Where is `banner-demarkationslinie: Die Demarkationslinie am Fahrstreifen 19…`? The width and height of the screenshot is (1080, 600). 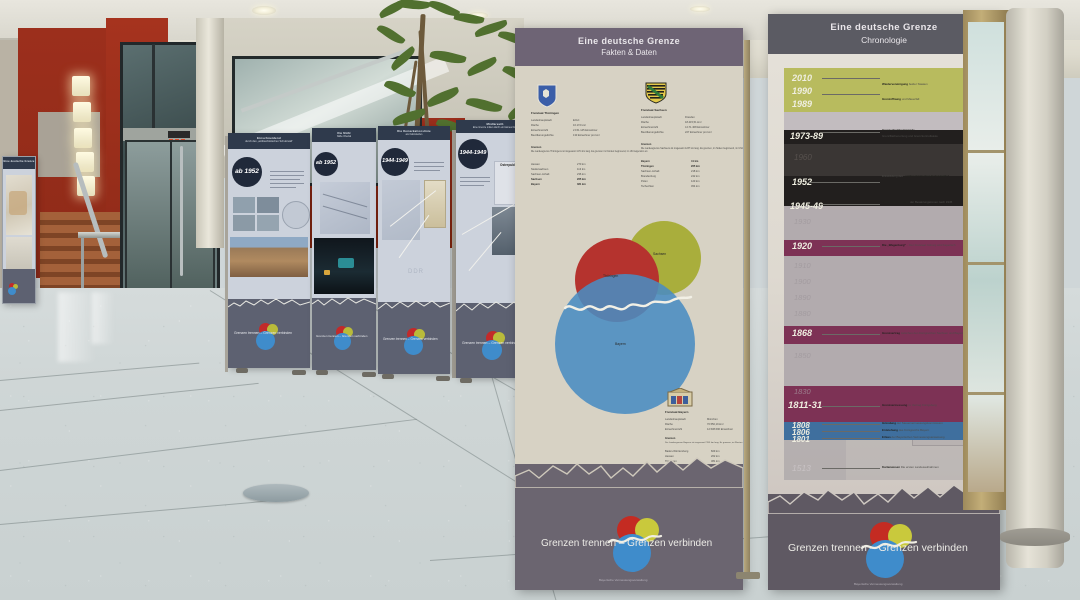 banner-demarkationslinie: Die Demarkationslinie am Fahrstreifen 19… is located at coordinates (414, 250).